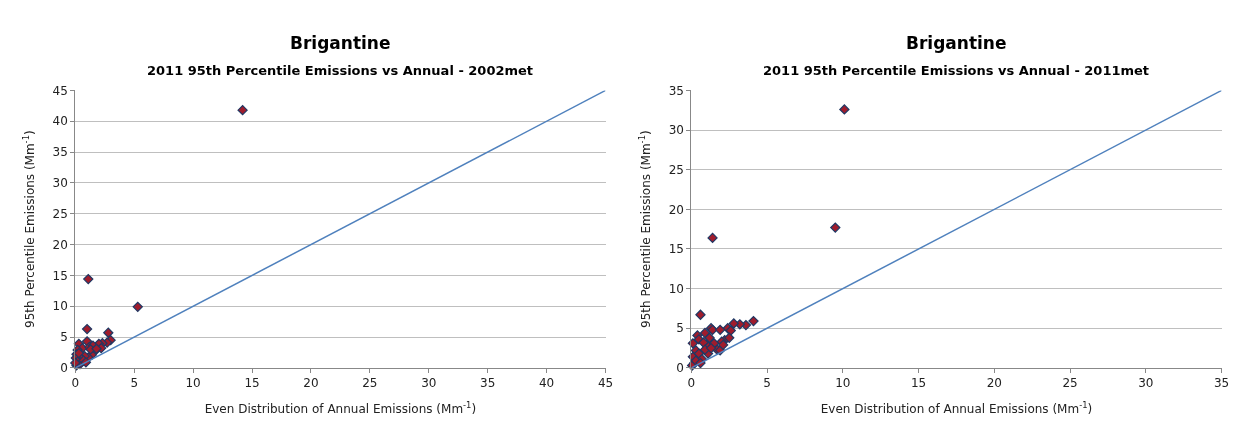 Image resolution: width=1258 pixels, height=442 pixels. What do you see at coordinates (60, 121) in the screenshot?
I see `y-tick-label: 40` at bounding box center [60, 121].